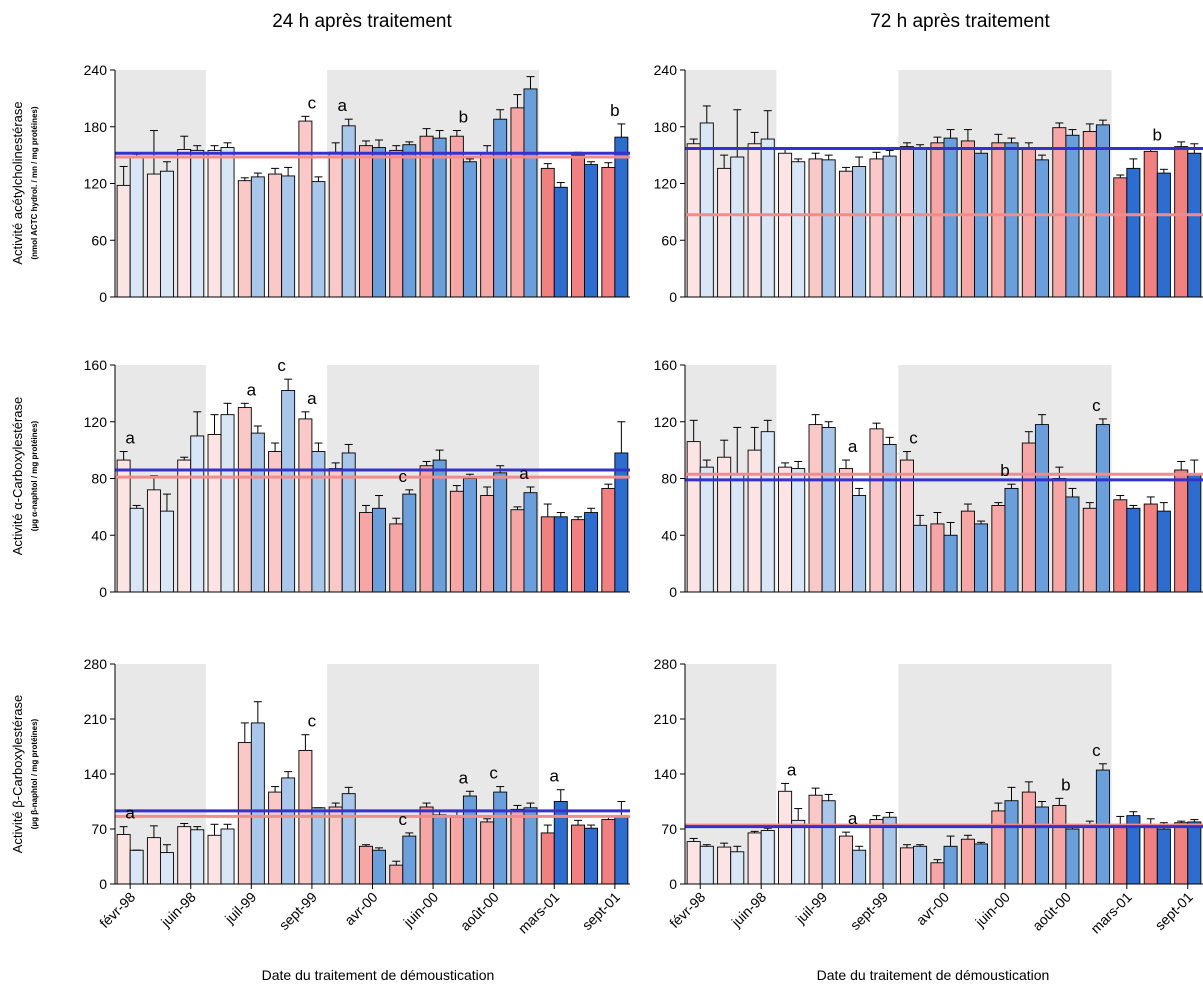  I want to click on x-tick-label: août-00, so click(479, 911).